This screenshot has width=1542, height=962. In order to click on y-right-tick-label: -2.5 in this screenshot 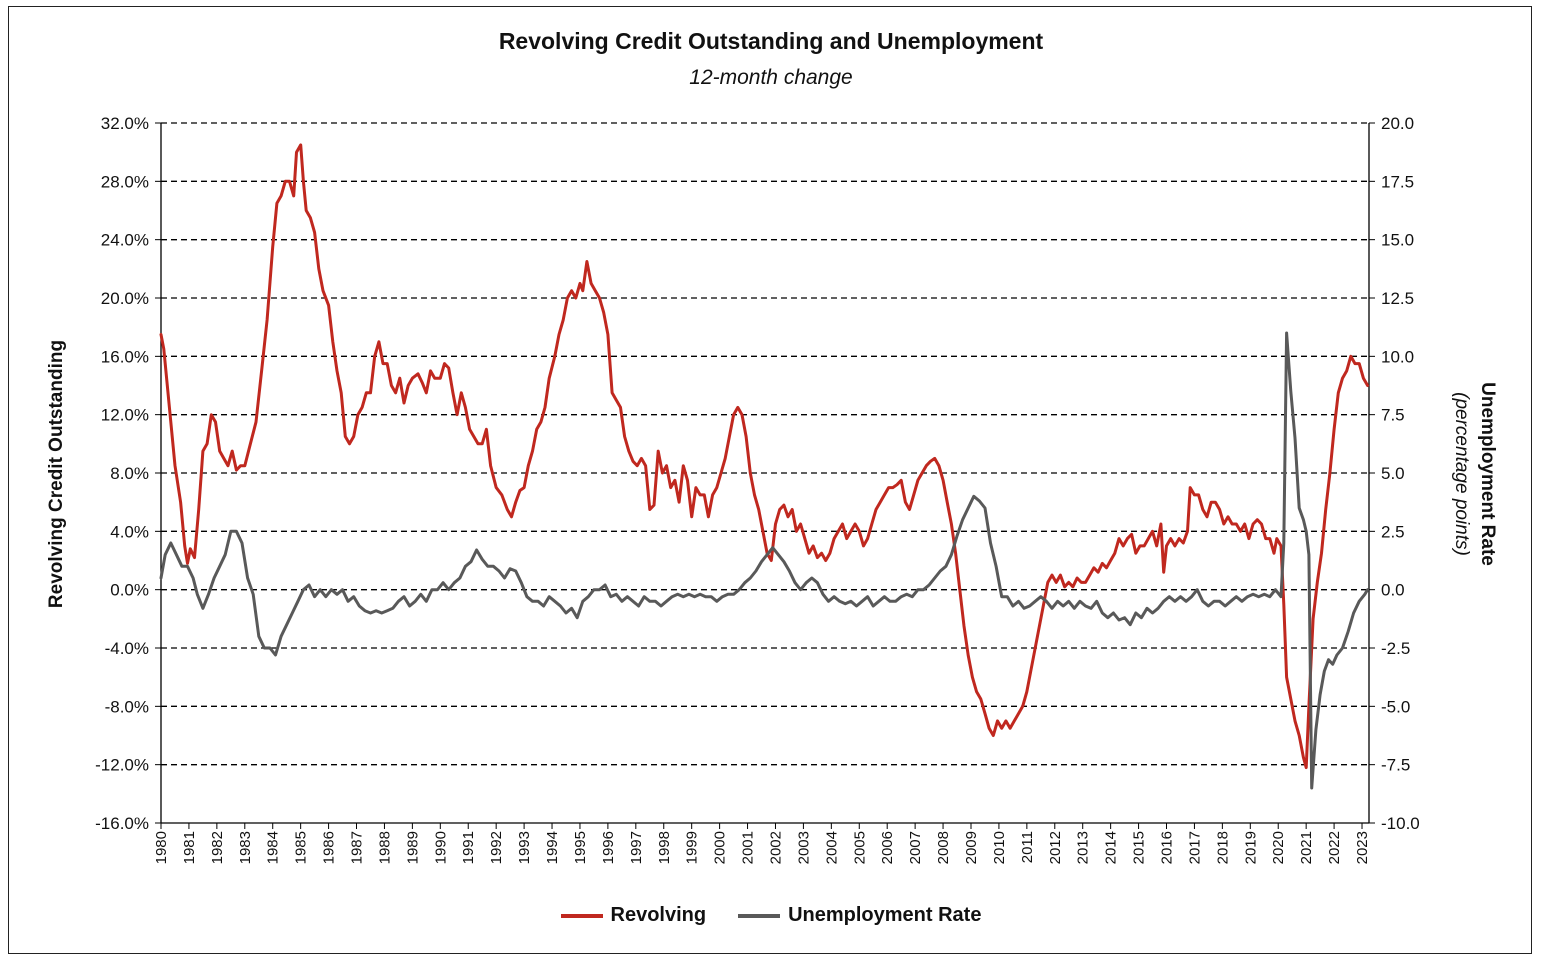, I will do `click(1395, 648)`.